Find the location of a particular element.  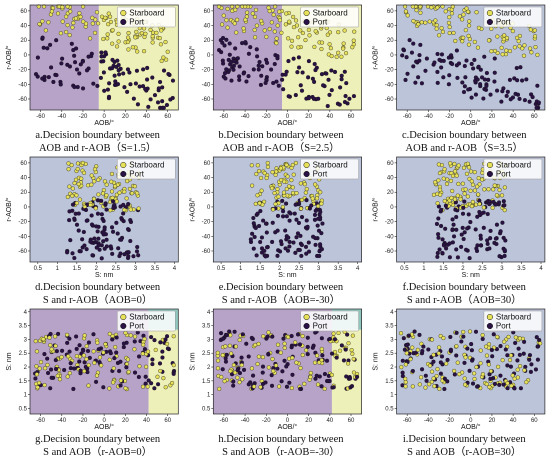

x-tick-label: 0 is located at coordinates (104, 117).